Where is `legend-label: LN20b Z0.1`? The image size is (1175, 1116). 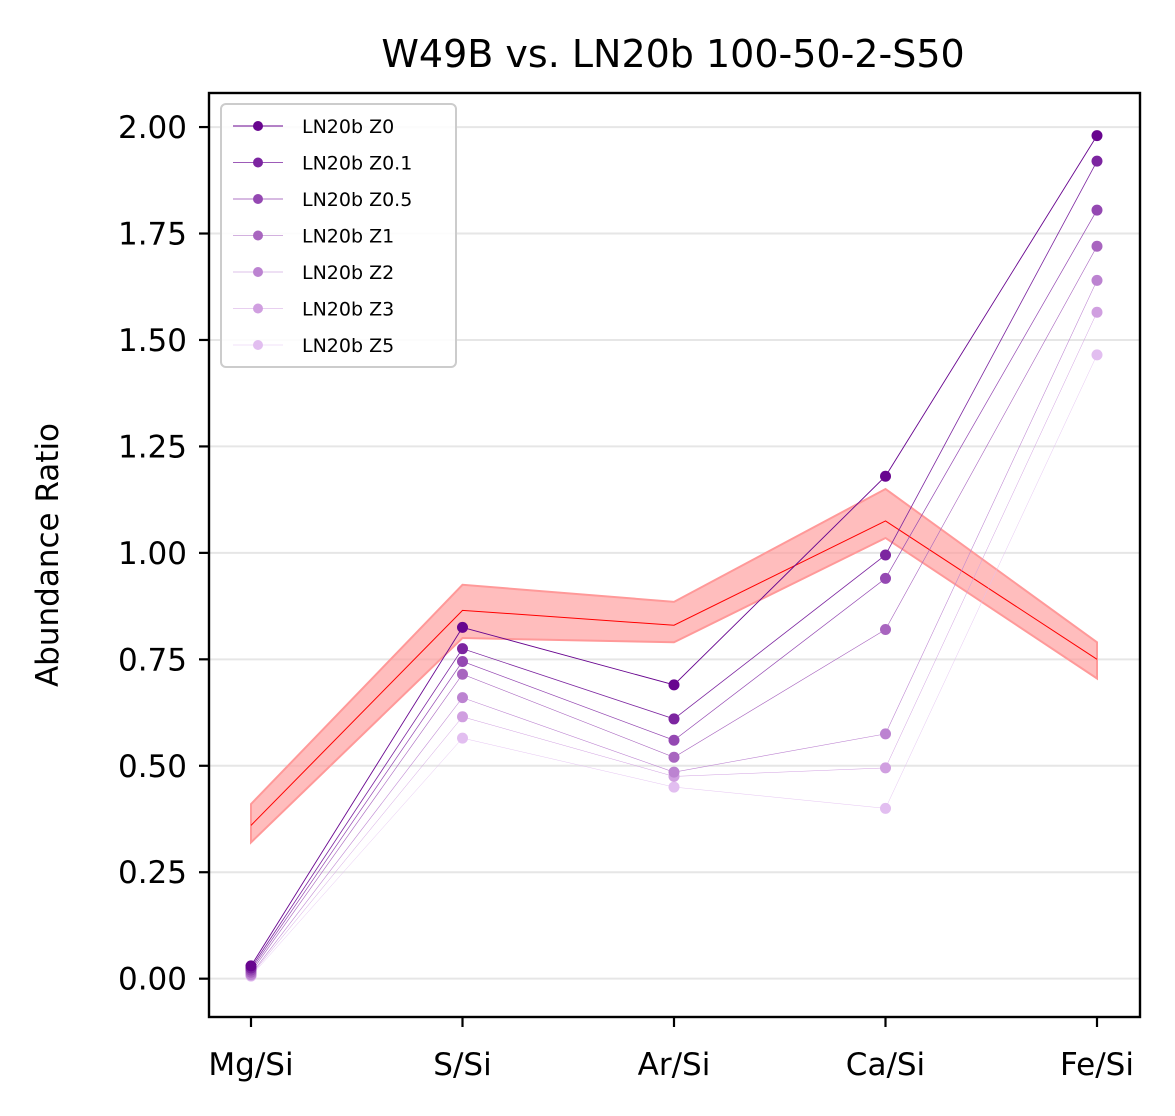 legend-label: LN20b Z0.1 is located at coordinates (357, 164).